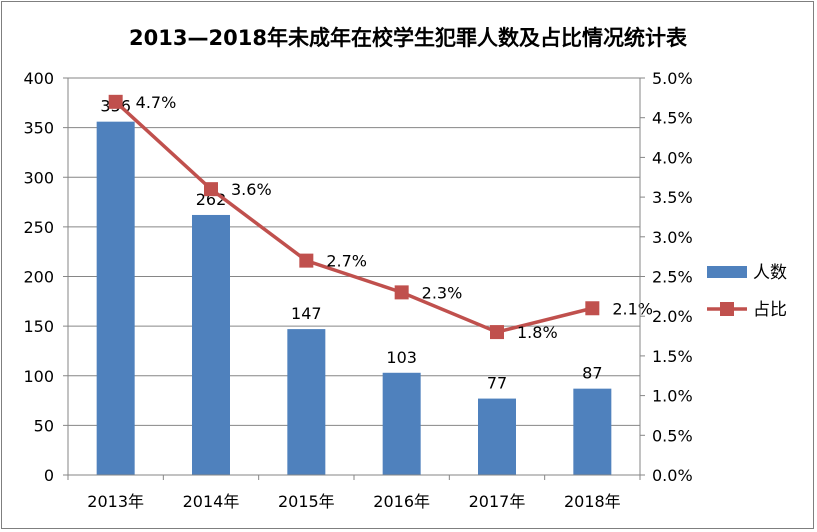 The height and width of the screenshot is (532, 817). Describe the element at coordinates (632, 308) in the screenshot. I see `line-label: 2.1%` at that location.